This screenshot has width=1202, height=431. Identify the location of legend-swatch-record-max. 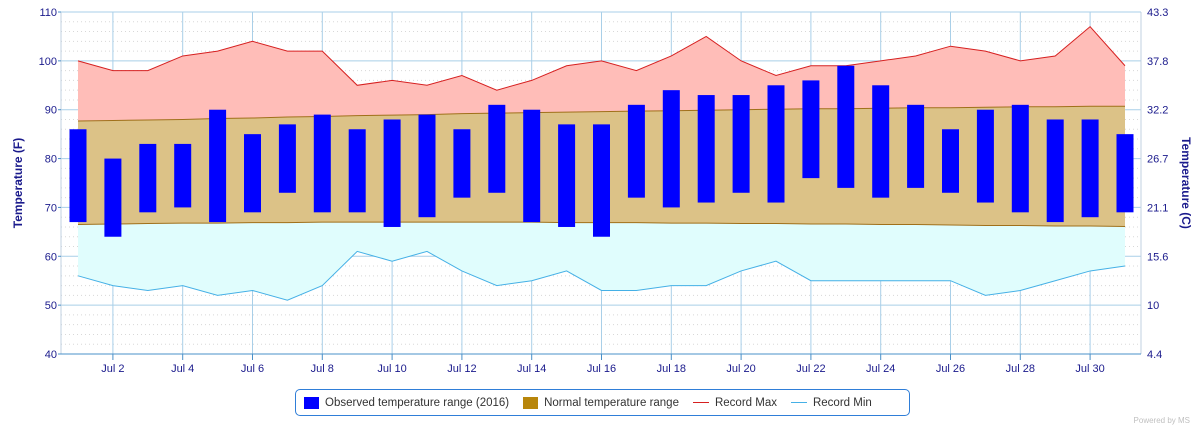
(700, 402).